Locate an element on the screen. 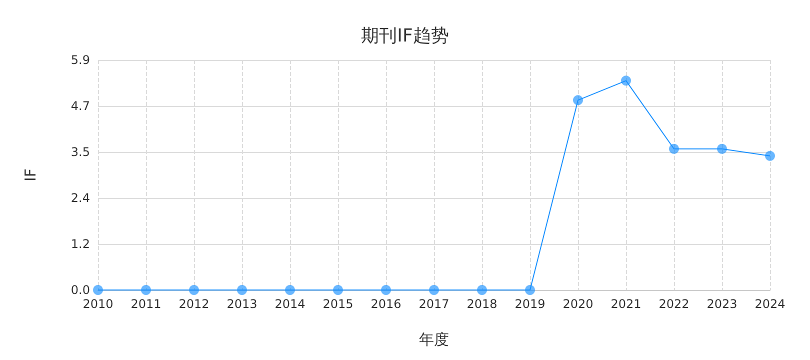 This screenshot has height=360, width=810. y-tick-label: 0.0 is located at coordinates (80, 290).